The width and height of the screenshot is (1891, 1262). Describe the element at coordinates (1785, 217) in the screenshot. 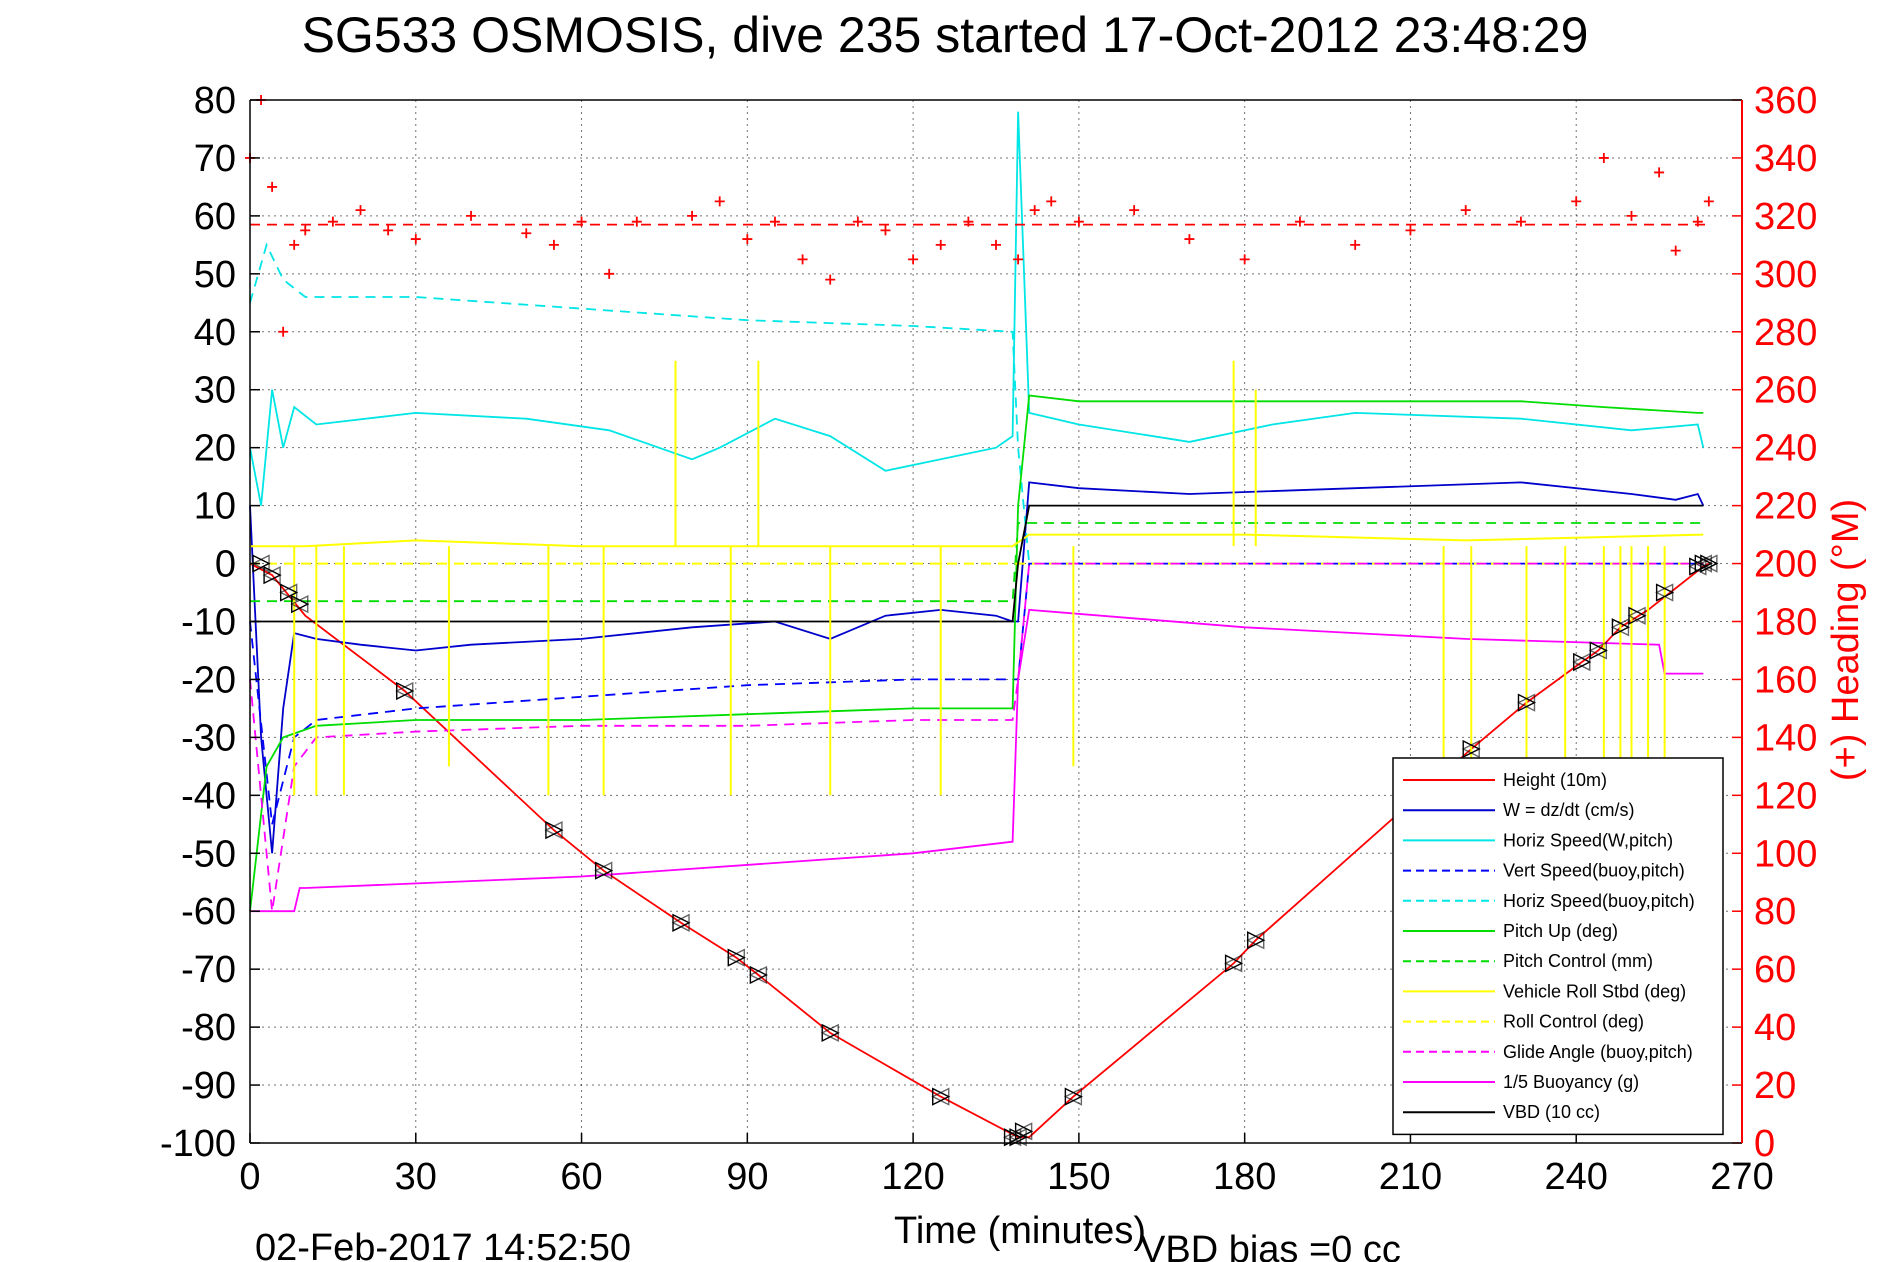

I see `y-right-tick-label: 320` at that location.